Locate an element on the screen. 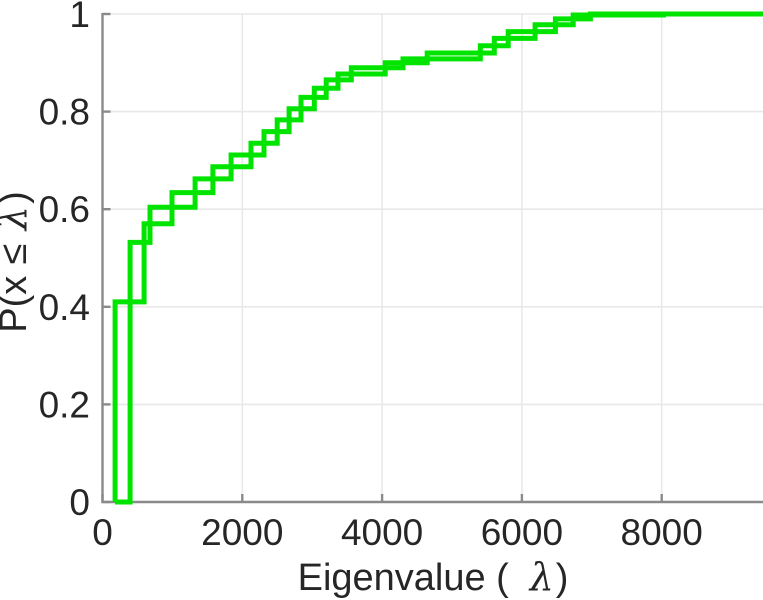 This screenshot has width=763, height=600. y-tick-label: 0.6 is located at coordinates (64, 209).